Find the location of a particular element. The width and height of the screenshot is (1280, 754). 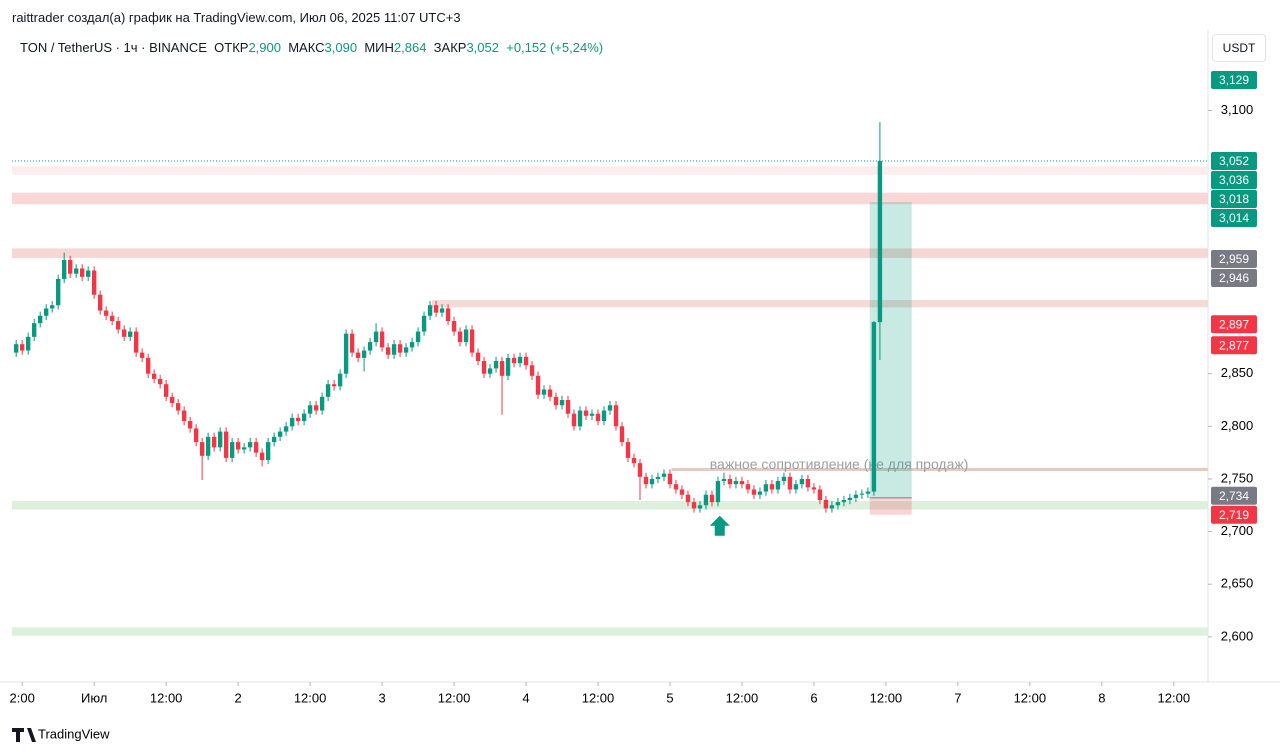

y-tick-label: 2,750 is located at coordinates (1237, 477).